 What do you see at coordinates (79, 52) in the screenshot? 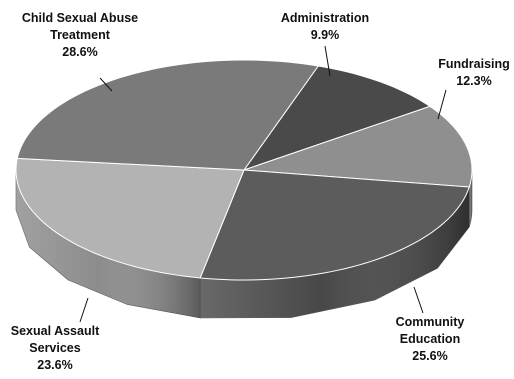
I see `slice-value-4: 28.6%` at bounding box center [79, 52].